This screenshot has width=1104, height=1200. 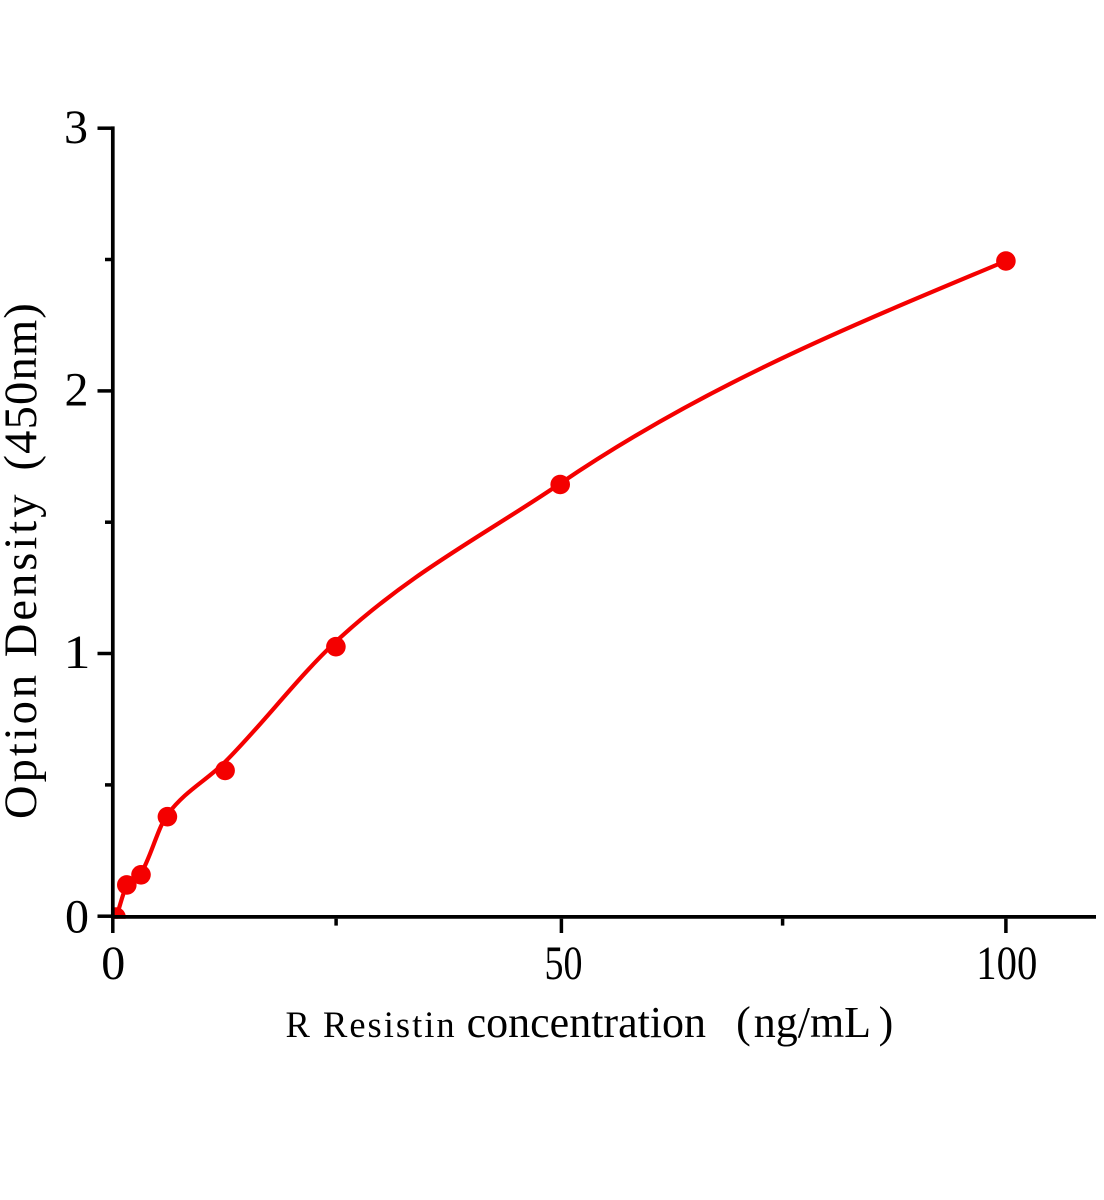 I want to click on svg-text: 3, so click(x=76, y=127).